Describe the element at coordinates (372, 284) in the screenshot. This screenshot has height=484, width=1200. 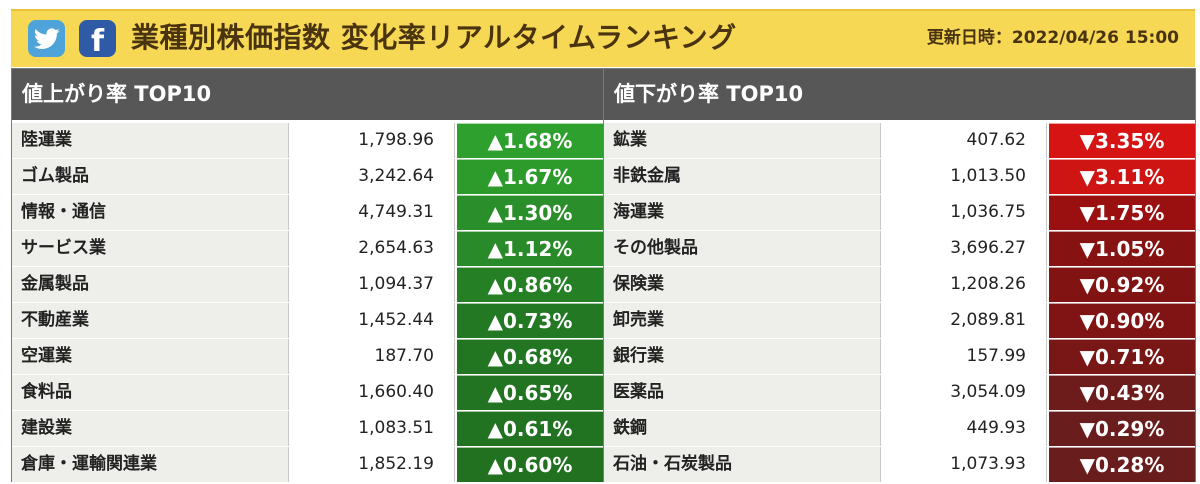
I see `index-value: 1,094.37` at that location.